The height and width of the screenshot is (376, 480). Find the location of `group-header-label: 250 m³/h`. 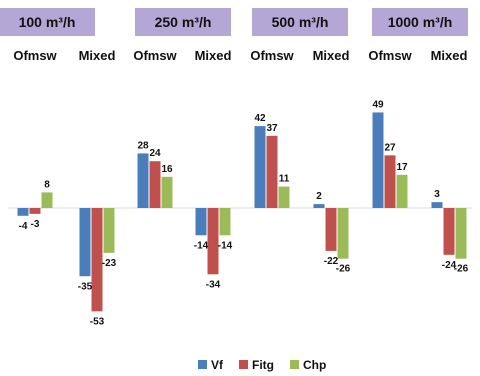

group-header-label: 250 m³/h is located at coordinates (183, 22).